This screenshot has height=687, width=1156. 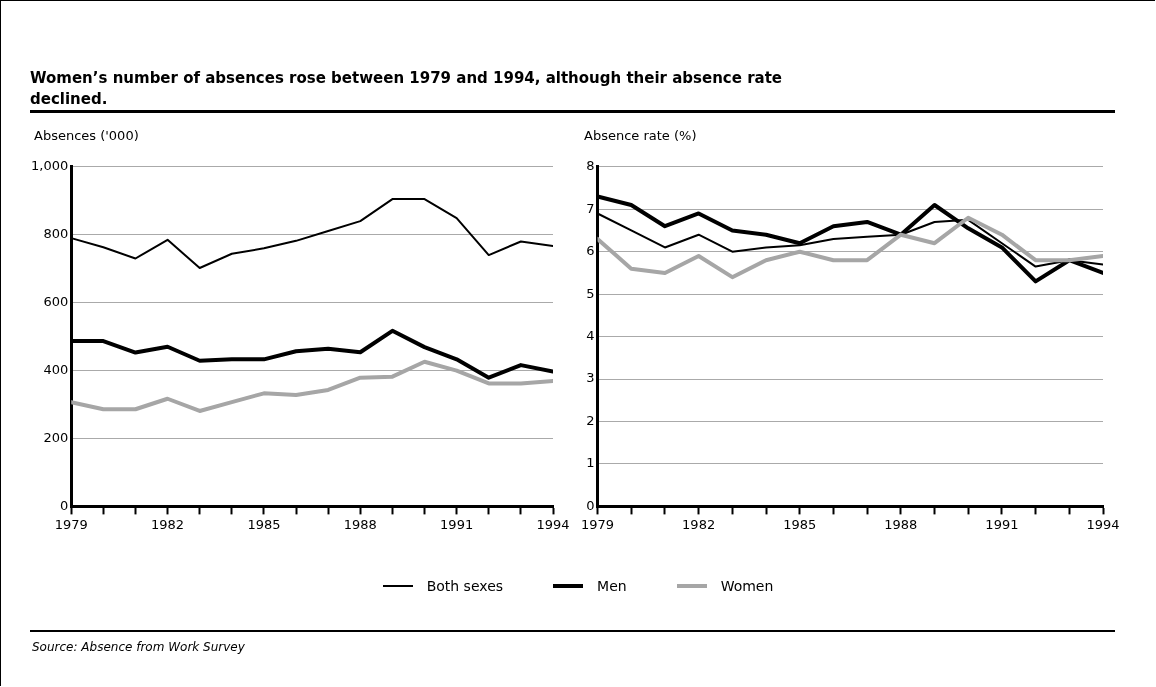 What do you see at coordinates (590, 293) in the screenshot?
I see `y-tick-label: 5` at bounding box center [590, 293].